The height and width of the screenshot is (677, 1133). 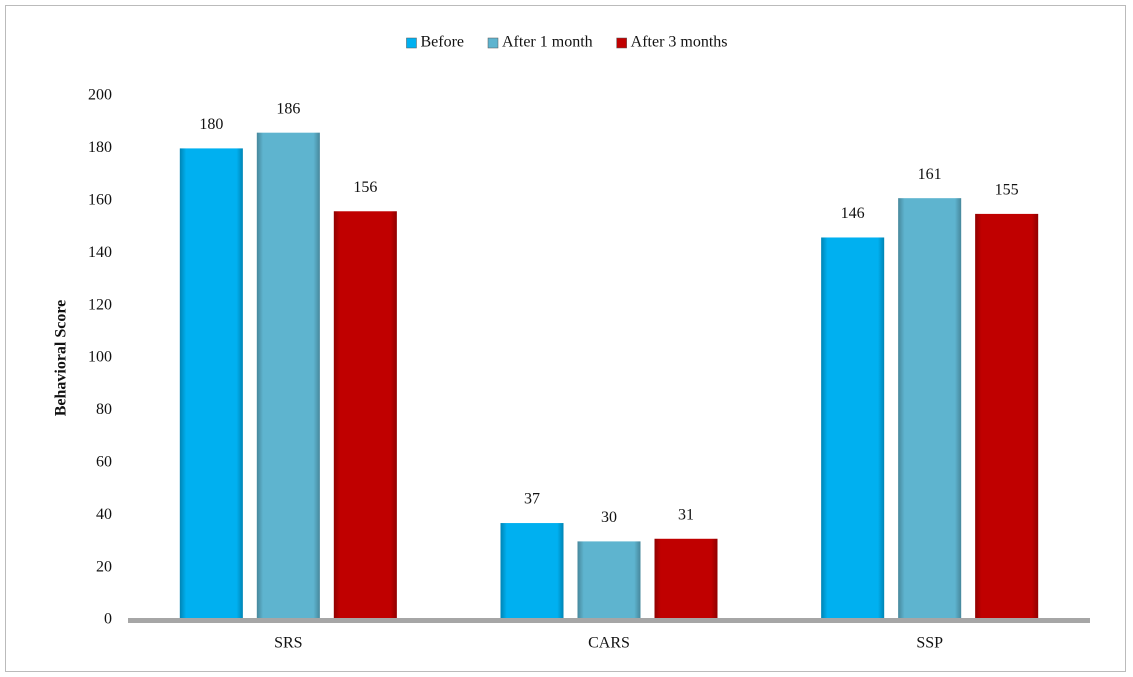 I want to click on value-label: 31, so click(x=686, y=514).